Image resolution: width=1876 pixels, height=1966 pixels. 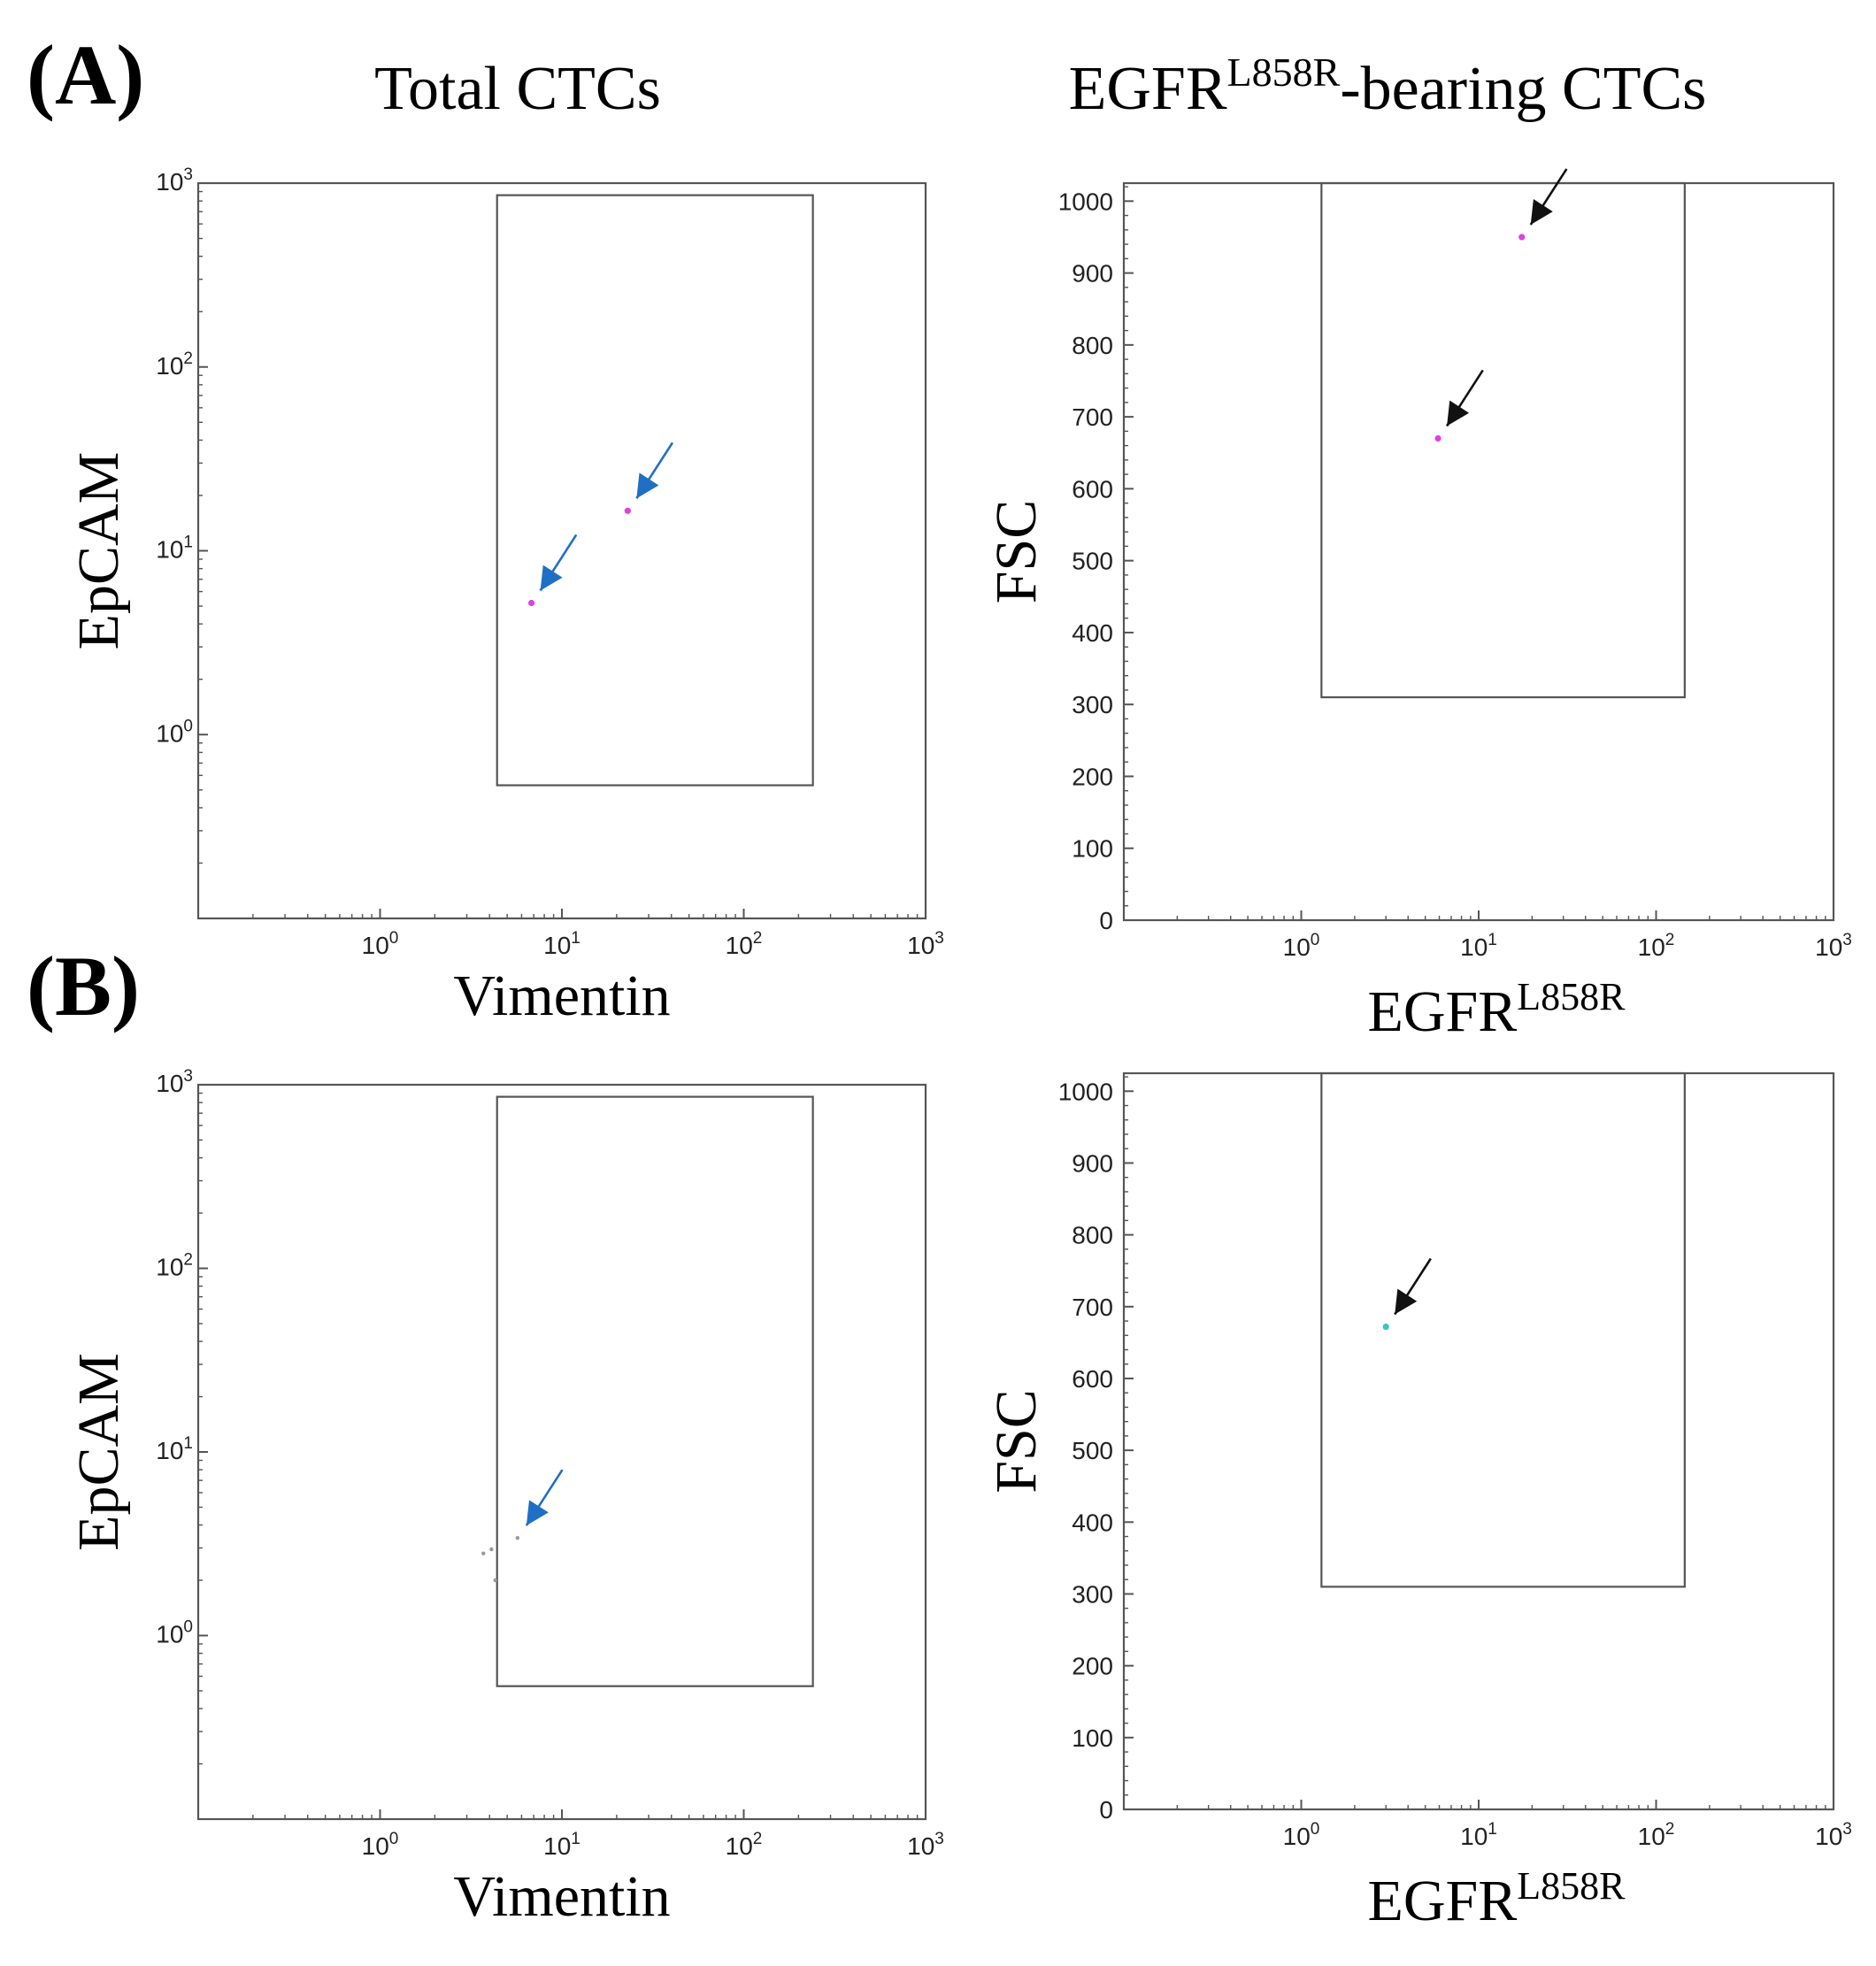 I want to click on column-title-total-ctcs: Total CTCs, so click(x=517, y=89).